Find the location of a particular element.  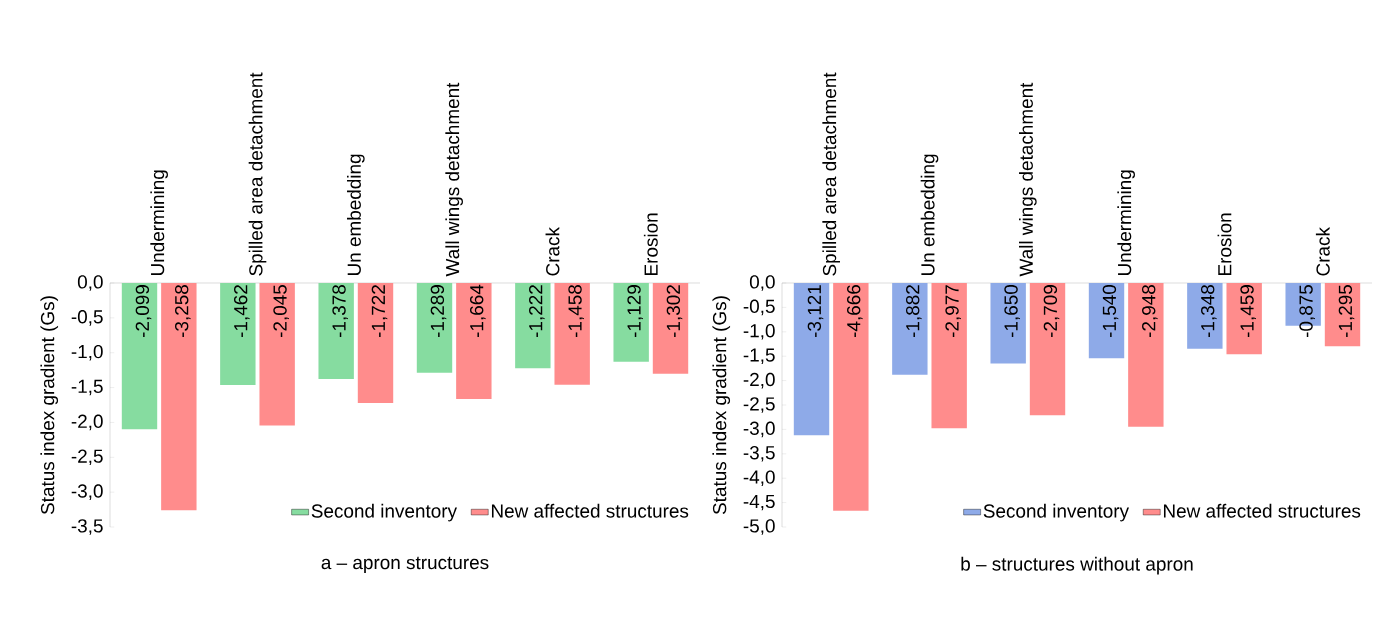

data-label: -2,948 is located at coordinates (1150, 311).